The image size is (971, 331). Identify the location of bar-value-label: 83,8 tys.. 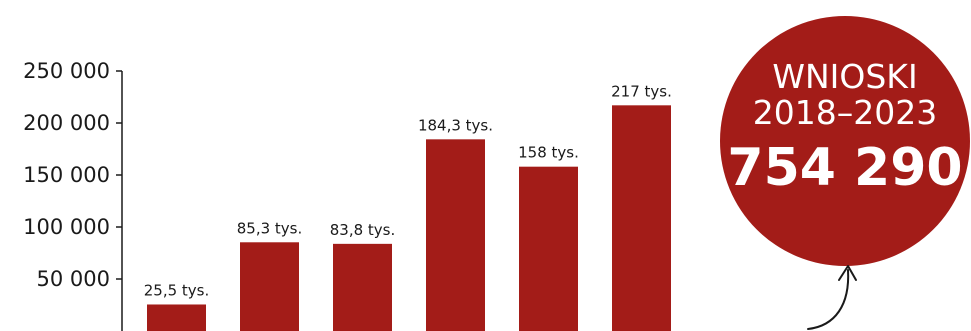
(363, 230).